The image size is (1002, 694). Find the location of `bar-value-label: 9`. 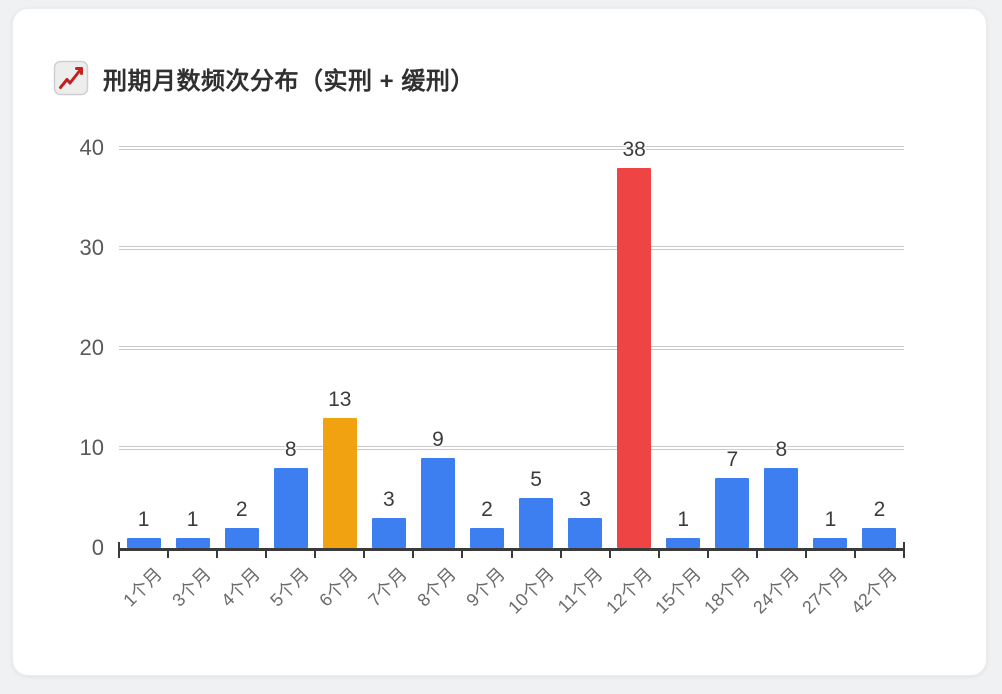

bar-value-label: 9 is located at coordinates (438, 439).